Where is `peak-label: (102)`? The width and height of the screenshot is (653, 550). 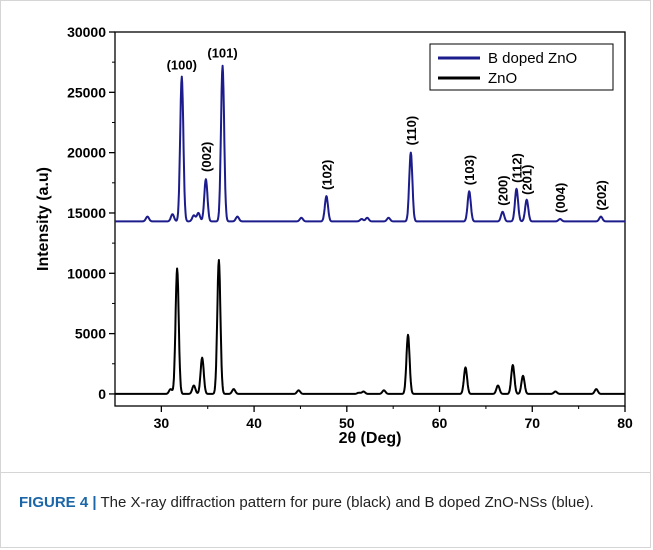 peak-label: (102) is located at coordinates (326, 175).